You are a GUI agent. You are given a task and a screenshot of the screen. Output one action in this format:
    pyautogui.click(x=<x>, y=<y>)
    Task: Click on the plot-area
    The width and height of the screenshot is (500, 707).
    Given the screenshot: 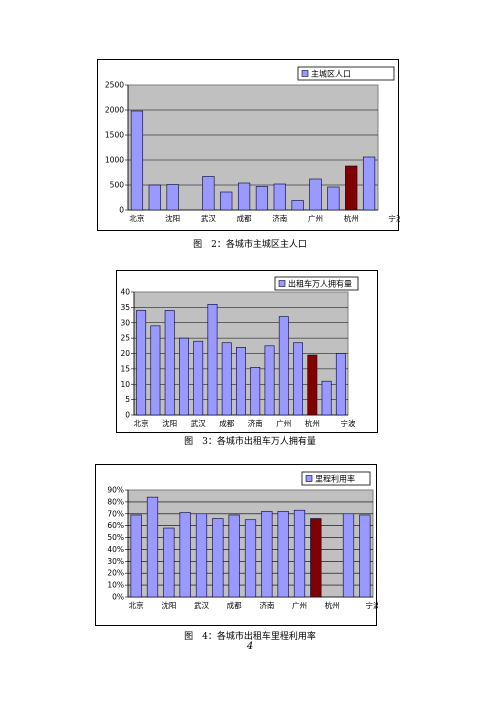 What is the action you would take?
    pyautogui.click(x=253, y=147)
    